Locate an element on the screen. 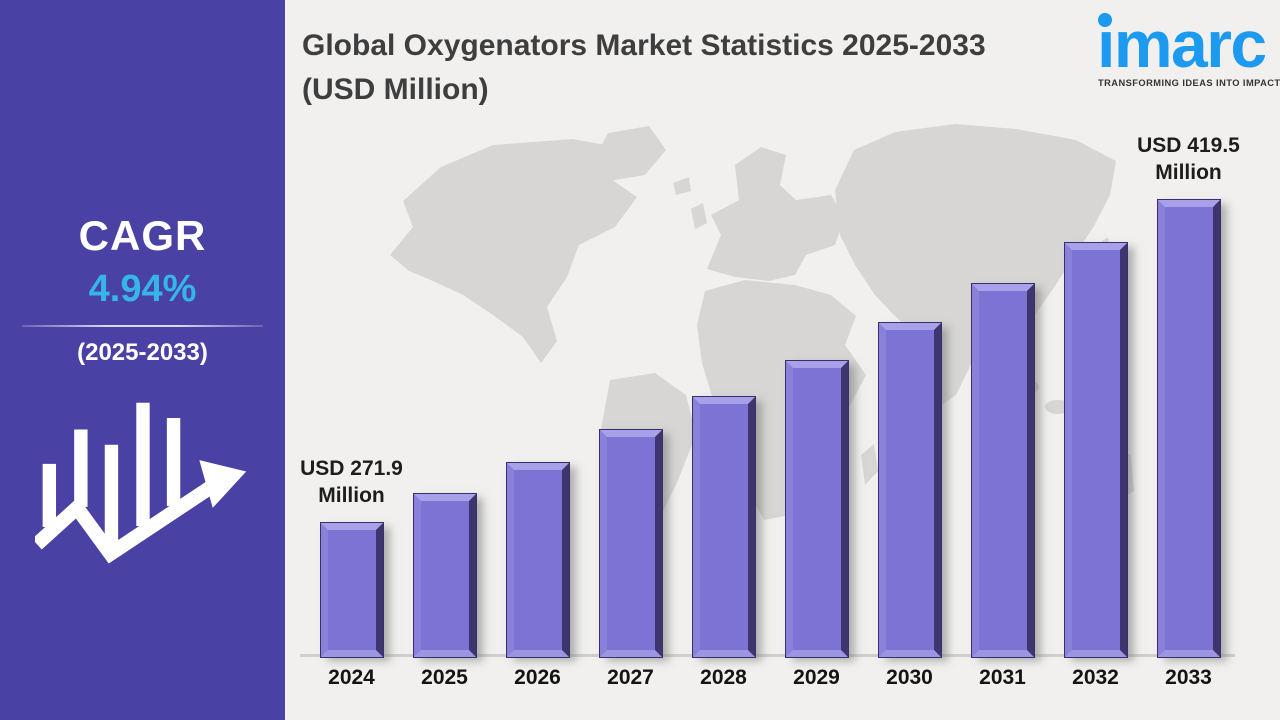 The width and height of the screenshot is (1280, 720). x-tick-label-2033: 2033 is located at coordinates (1188, 677).